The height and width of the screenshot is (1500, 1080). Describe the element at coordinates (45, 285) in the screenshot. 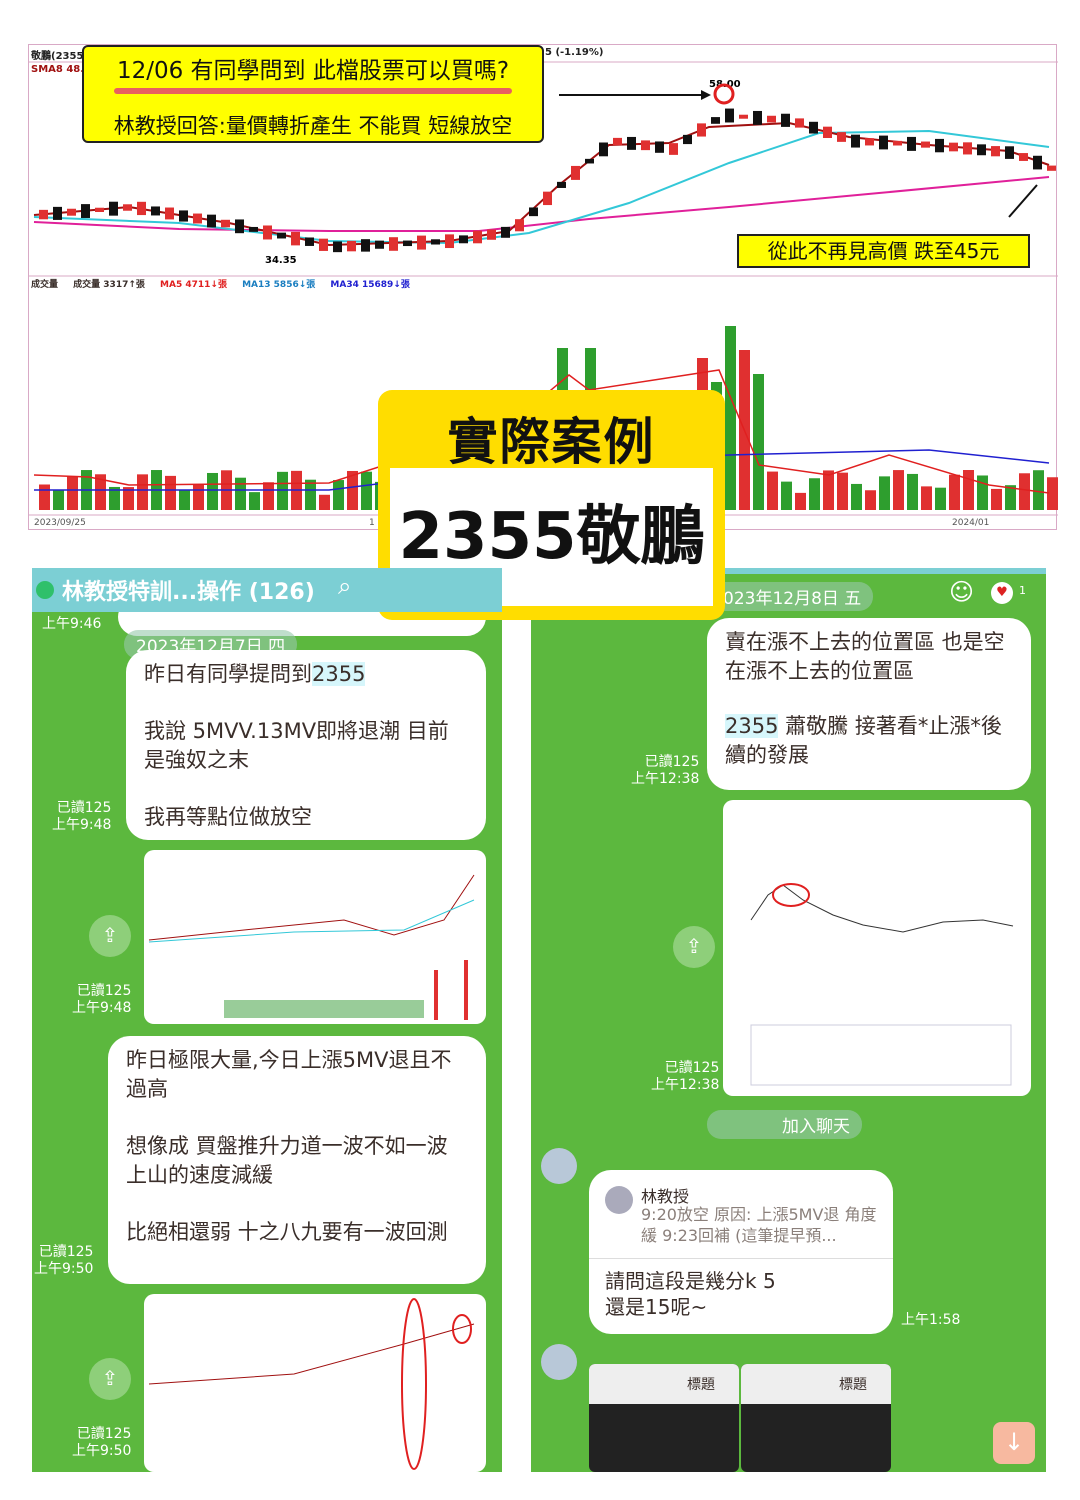

I see `volume-title: 成交量` at that location.